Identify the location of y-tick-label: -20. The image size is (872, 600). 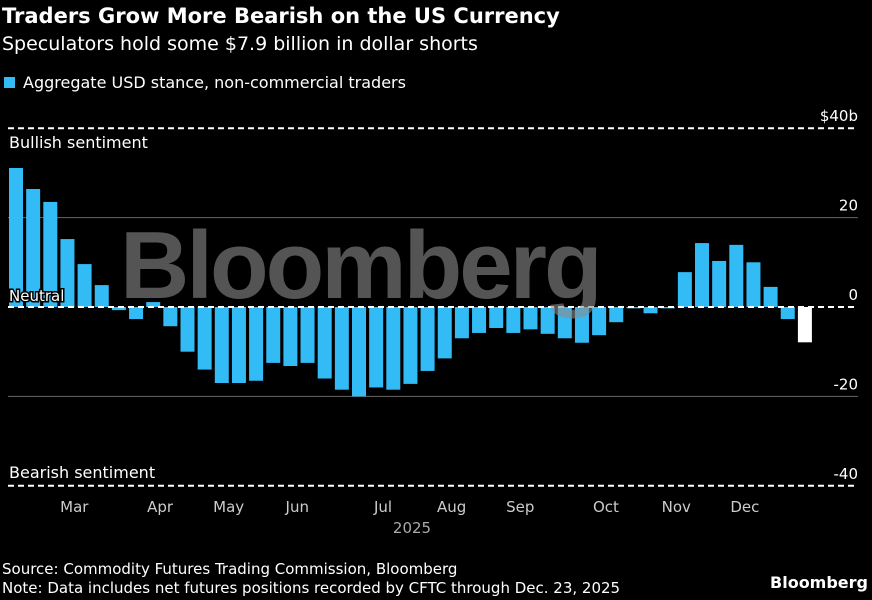
(846, 384).